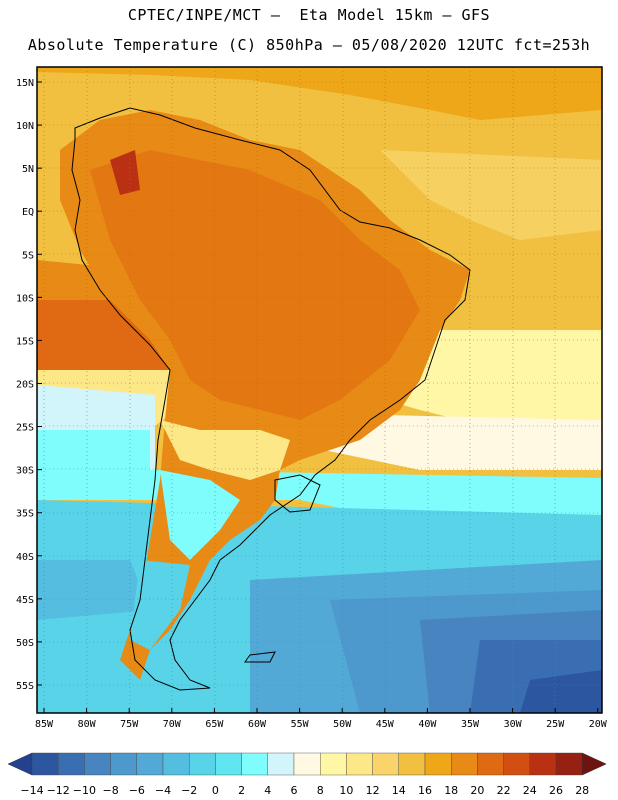  I want to click on lat-label: 30S, so click(25, 471).